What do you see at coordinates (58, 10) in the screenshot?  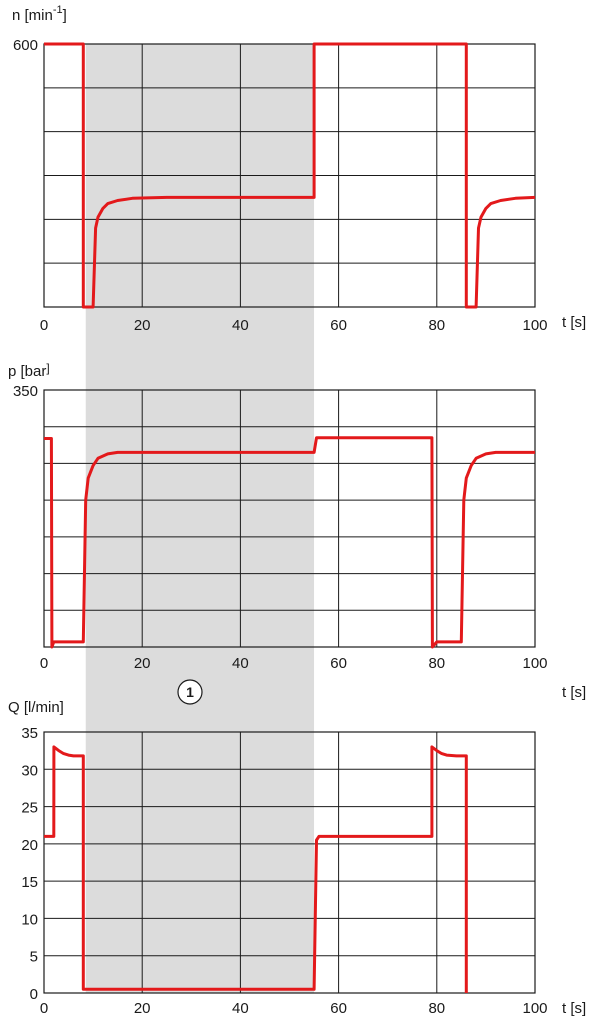 I see `y-axis-label-superscript: -1` at bounding box center [58, 10].